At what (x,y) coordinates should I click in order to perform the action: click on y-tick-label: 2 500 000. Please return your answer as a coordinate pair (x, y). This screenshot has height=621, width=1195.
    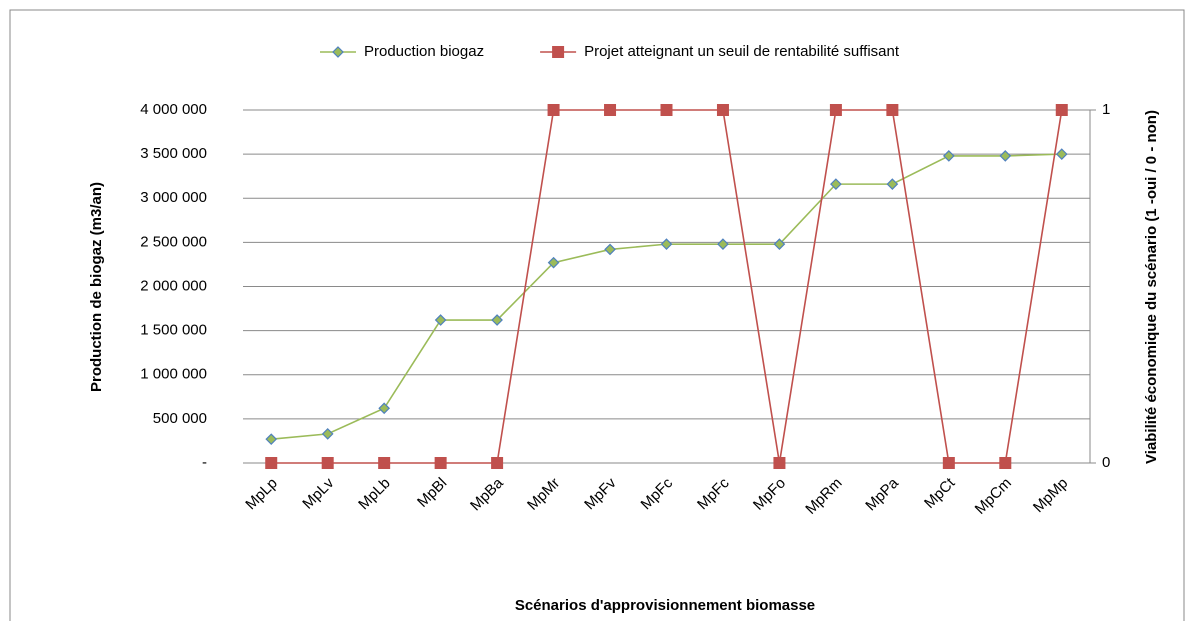
    Looking at the image, I should click on (173, 241).